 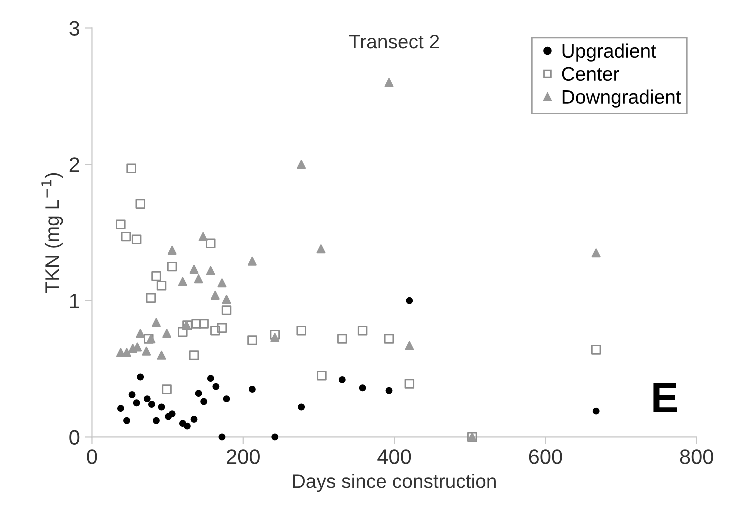 What do you see at coordinates (395, 457) in the screenshot?
I see `x-tick-label: 400` at bounding box center [395, 457].